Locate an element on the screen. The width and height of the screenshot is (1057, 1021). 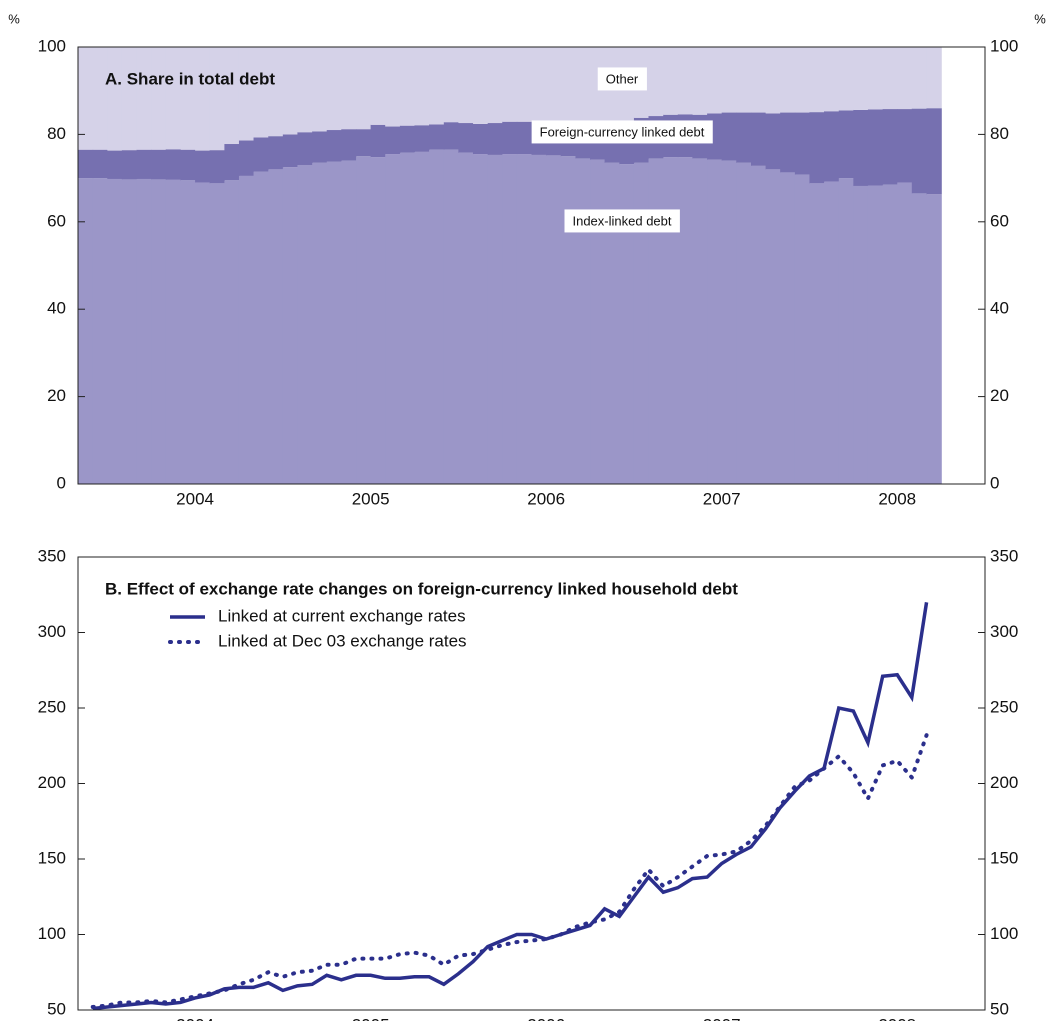
y-tick-label: 40 is located at coordinates (999, 308).